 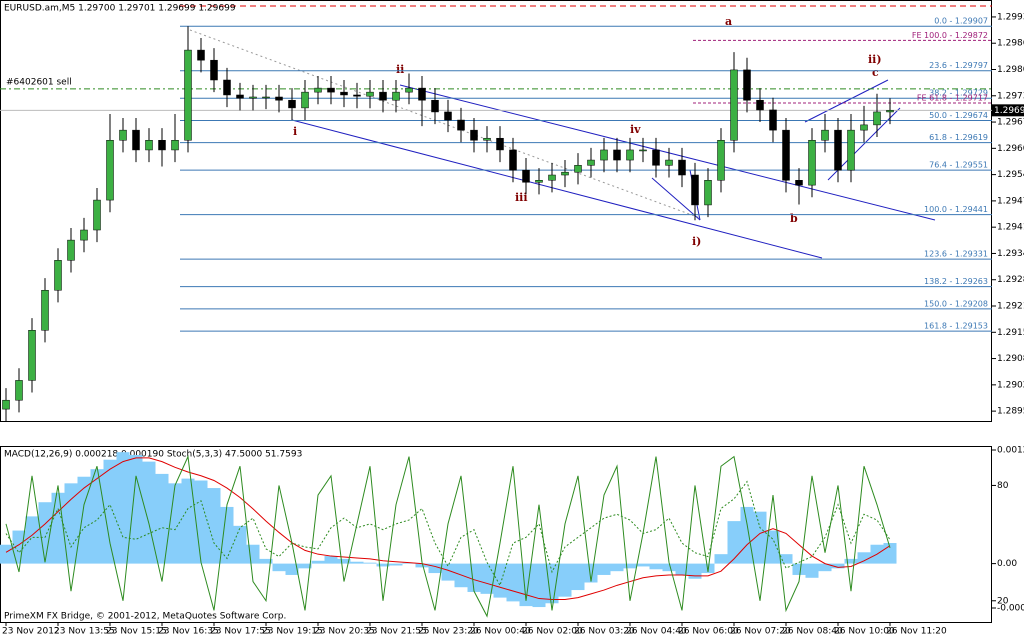 What do you see at coordinates (552, 632) in the screenshot?
I see `x-tick-label: 26 Nov 02:00` at bounding box center [552, 632].